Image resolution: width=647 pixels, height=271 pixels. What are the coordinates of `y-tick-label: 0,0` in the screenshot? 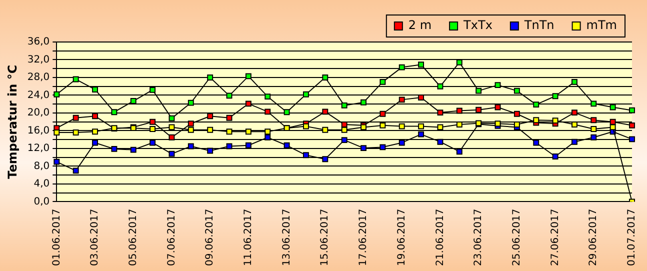 It's located at (42, 202).